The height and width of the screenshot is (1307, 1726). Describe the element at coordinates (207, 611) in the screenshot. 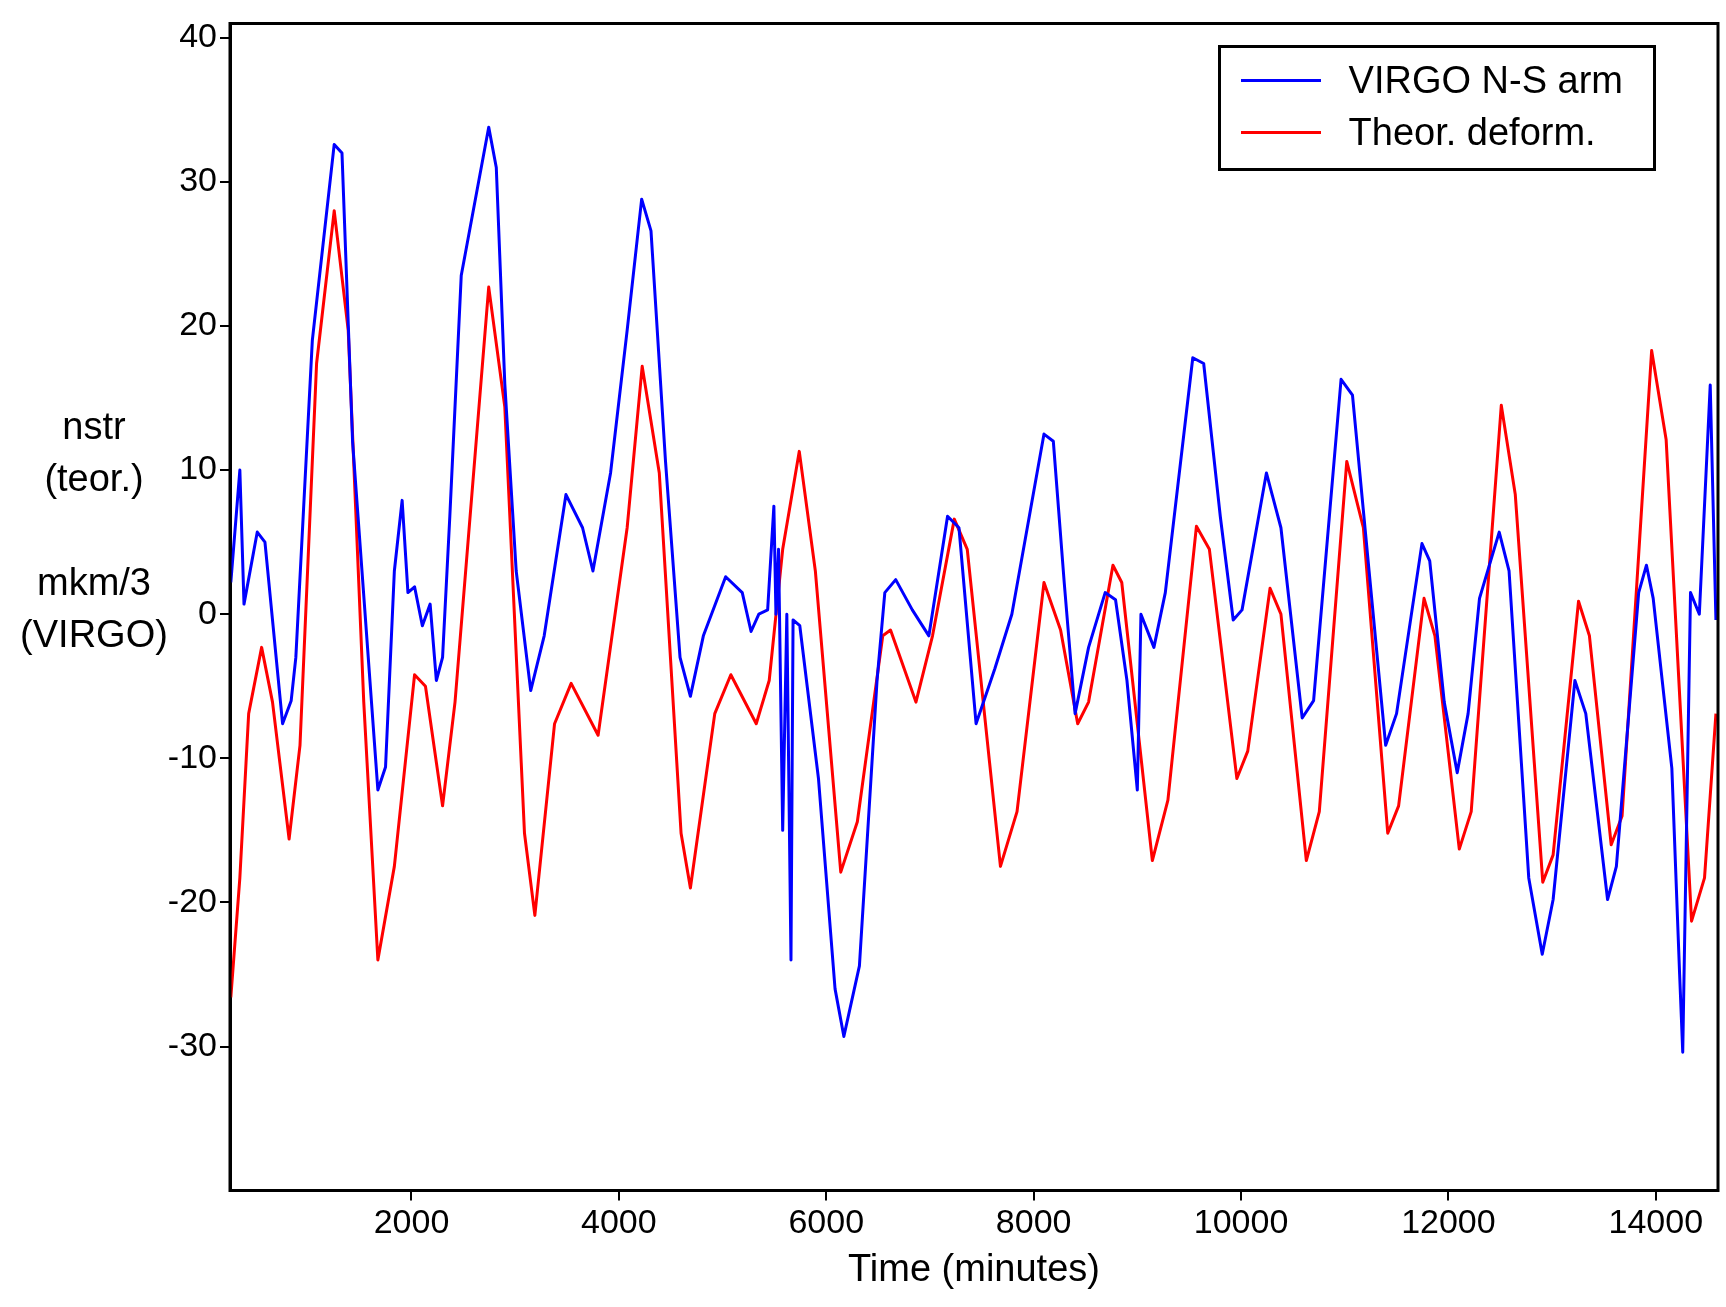

I see `y-tick-label: 0` at that location.